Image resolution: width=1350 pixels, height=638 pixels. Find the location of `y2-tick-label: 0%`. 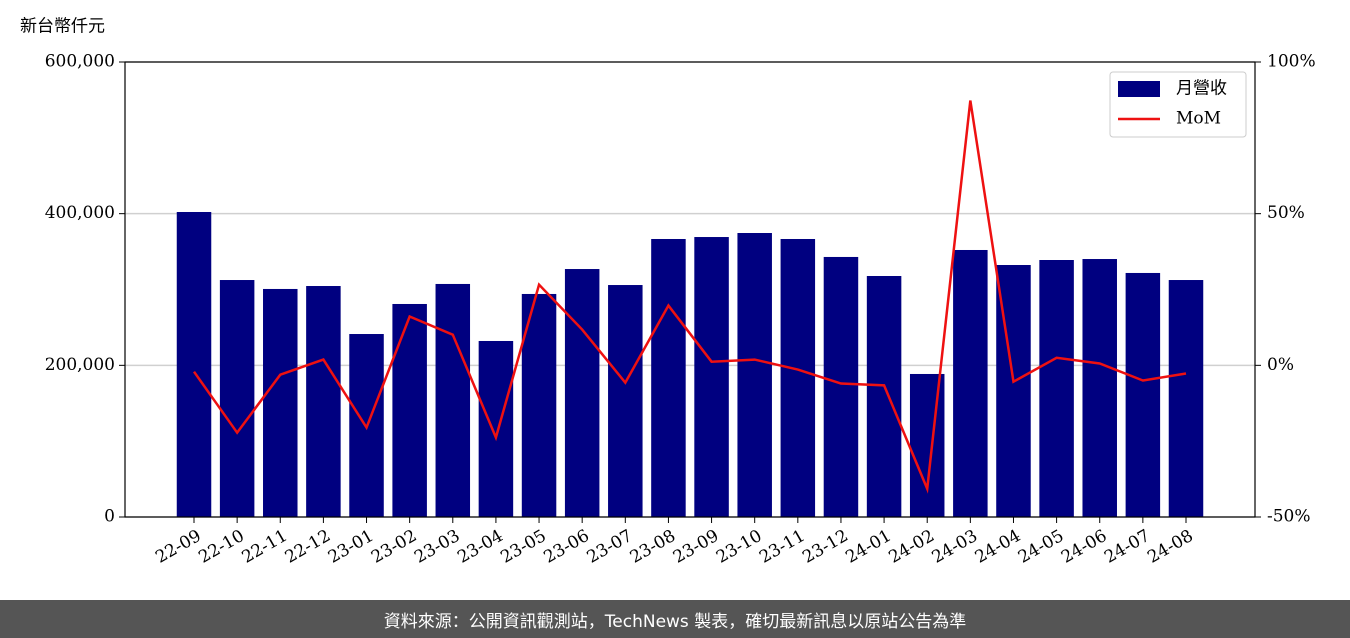

y2-tick-label: 0% is located at coordinates (1280, 365).